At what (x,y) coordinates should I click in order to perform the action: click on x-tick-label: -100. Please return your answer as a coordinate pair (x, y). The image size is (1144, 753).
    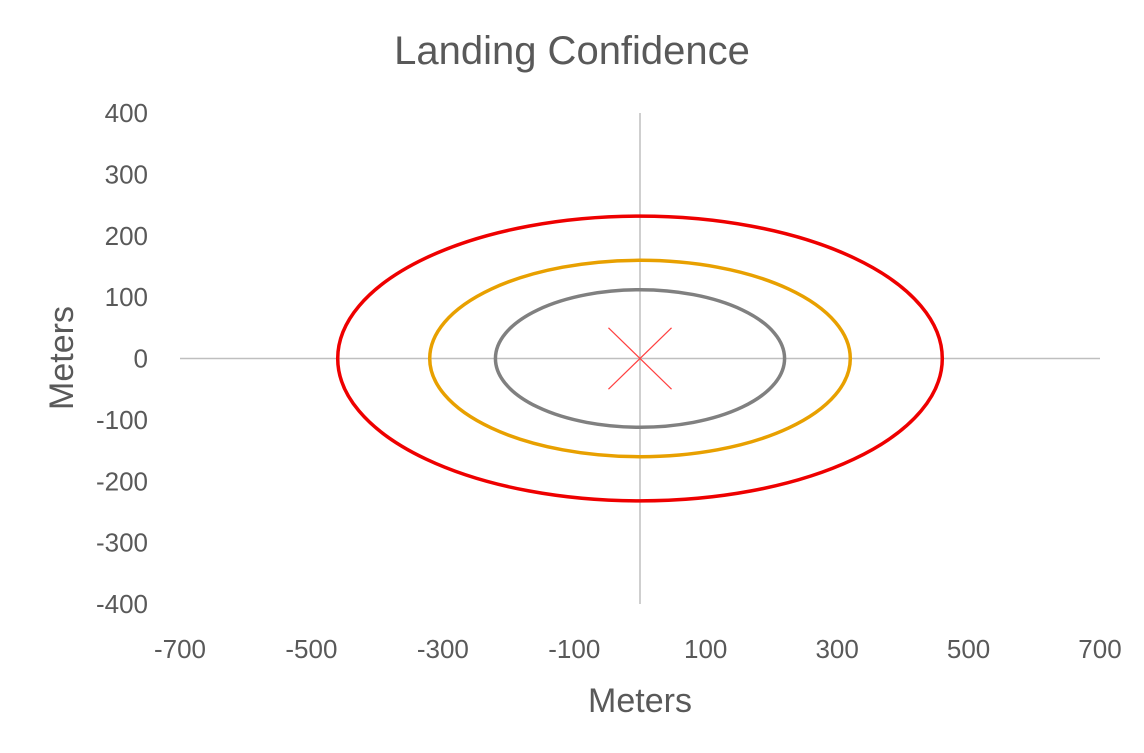
    Looking at the image, I should click on (574, 649).